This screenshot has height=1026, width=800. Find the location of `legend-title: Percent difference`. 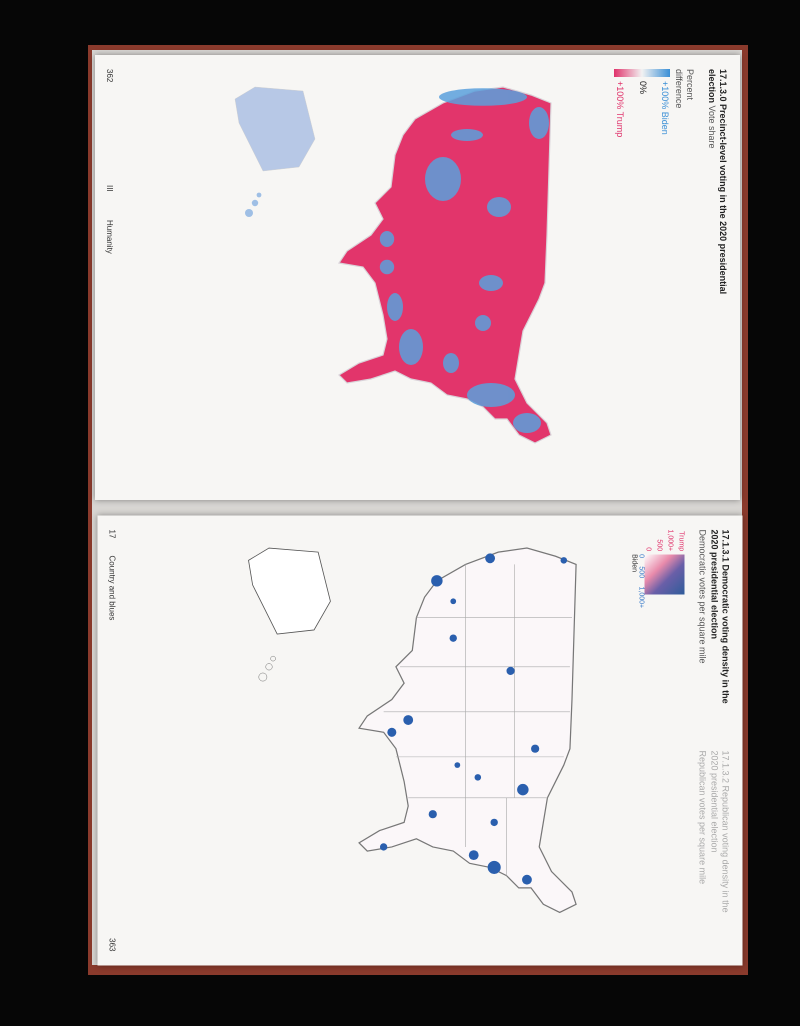

legend-title: Percent difference is located at coordinates (685, 89).